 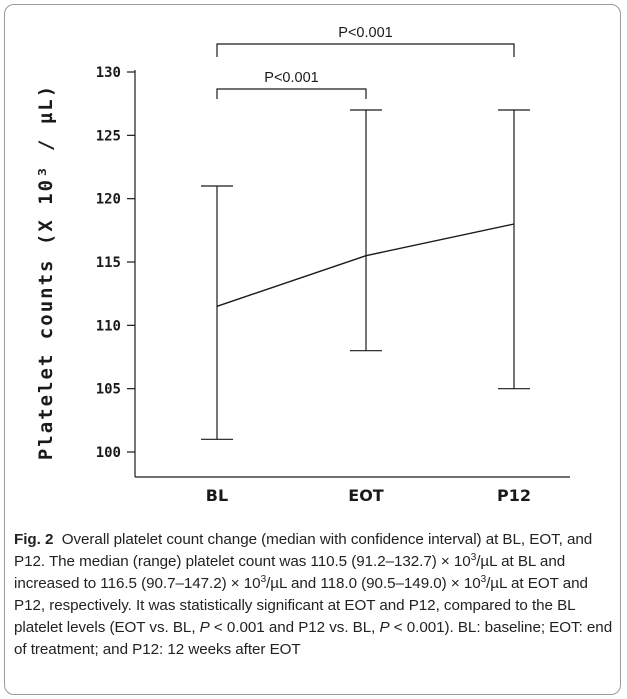 I want to click on caption-sup-2: 3, so click(x=263, y=579).